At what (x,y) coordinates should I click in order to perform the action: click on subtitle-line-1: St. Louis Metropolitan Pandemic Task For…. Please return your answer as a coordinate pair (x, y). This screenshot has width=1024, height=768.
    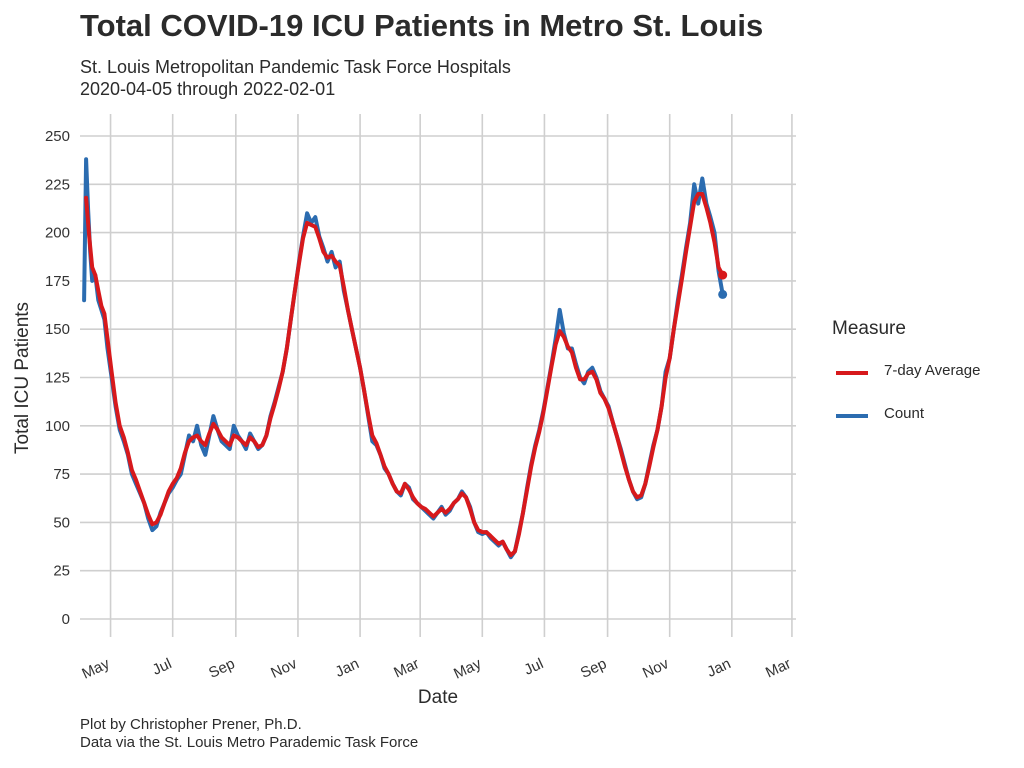
    Looking at the image, I should click on (295, 67).